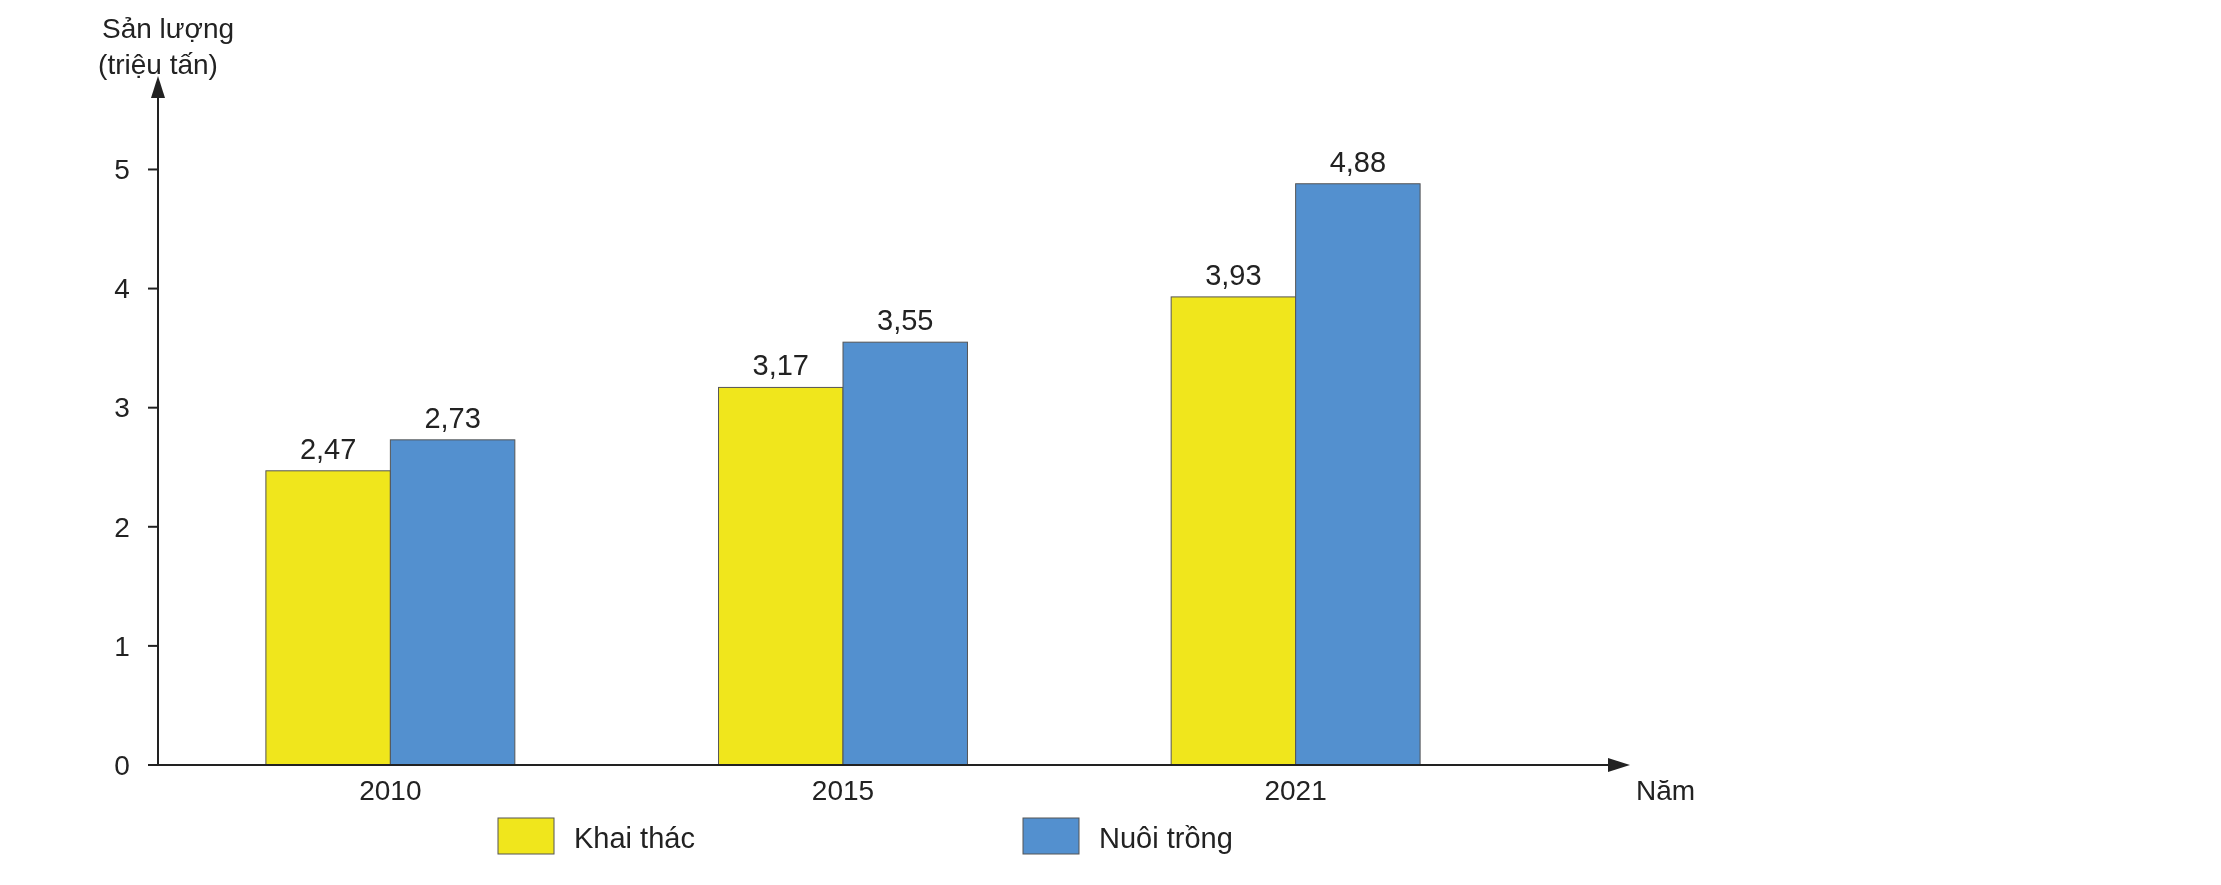  Describe the element at coordinates (1166, 838) in the screenshot. I see `legend-label: Nuôi trồng` at that location.